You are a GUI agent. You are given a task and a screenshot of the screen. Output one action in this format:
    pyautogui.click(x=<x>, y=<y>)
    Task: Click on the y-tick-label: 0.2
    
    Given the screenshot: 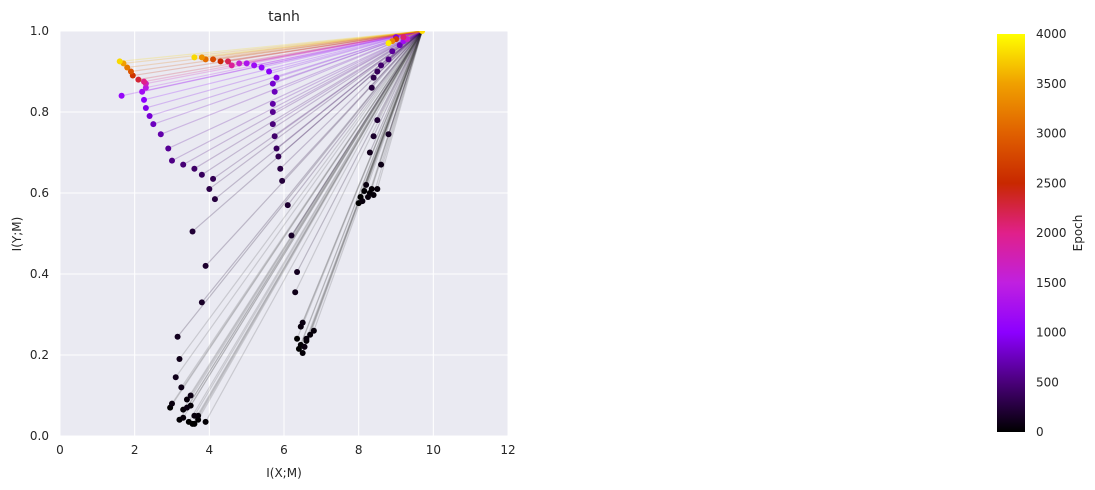 What is the action you would take?
    pyautogui.click(x=39, y=355)
    